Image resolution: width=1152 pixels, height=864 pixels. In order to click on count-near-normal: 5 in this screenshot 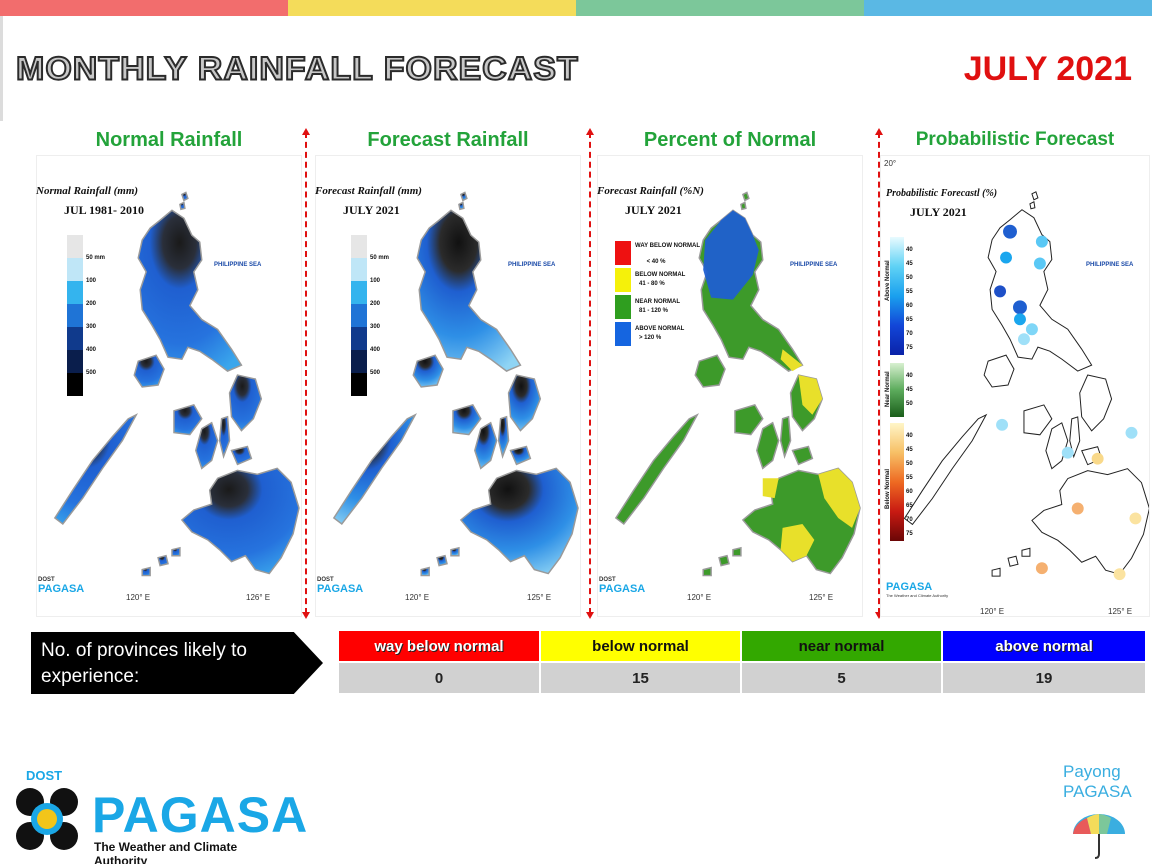, I will do `click(841, 678)`.